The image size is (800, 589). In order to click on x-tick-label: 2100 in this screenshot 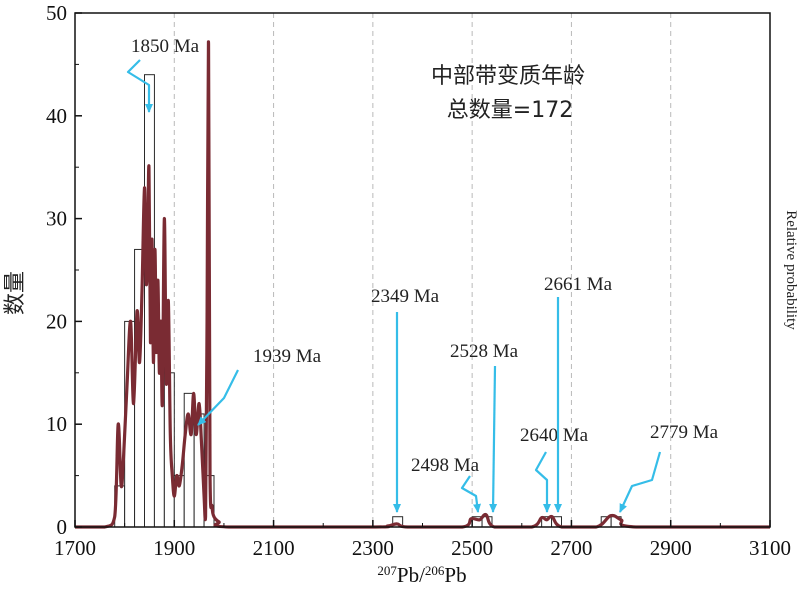, I will do `click(274, 548)`.